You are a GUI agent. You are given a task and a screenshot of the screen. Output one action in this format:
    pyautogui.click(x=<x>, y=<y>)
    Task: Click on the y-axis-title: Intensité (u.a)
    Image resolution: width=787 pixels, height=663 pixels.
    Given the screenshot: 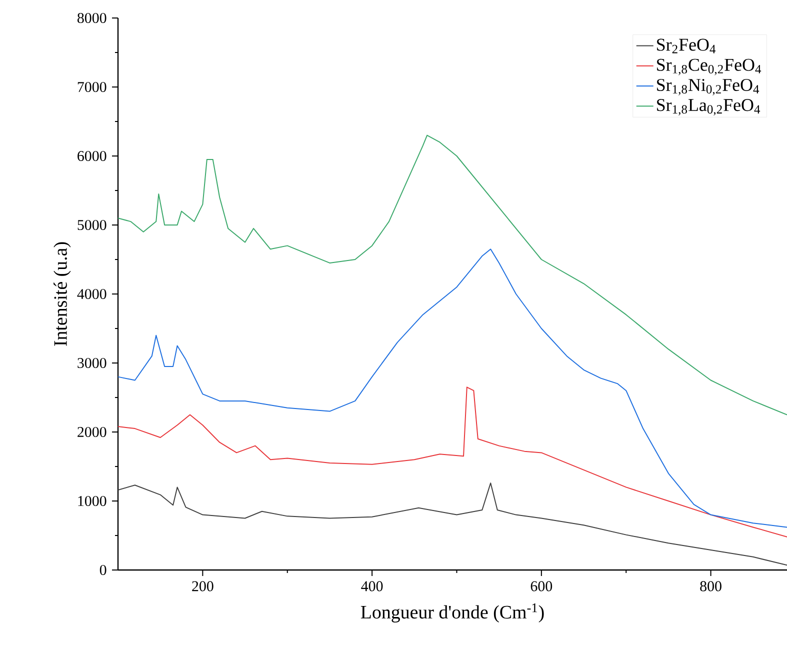 What is the action you would take?
    pyautogui.click(x=62, y=294)
    